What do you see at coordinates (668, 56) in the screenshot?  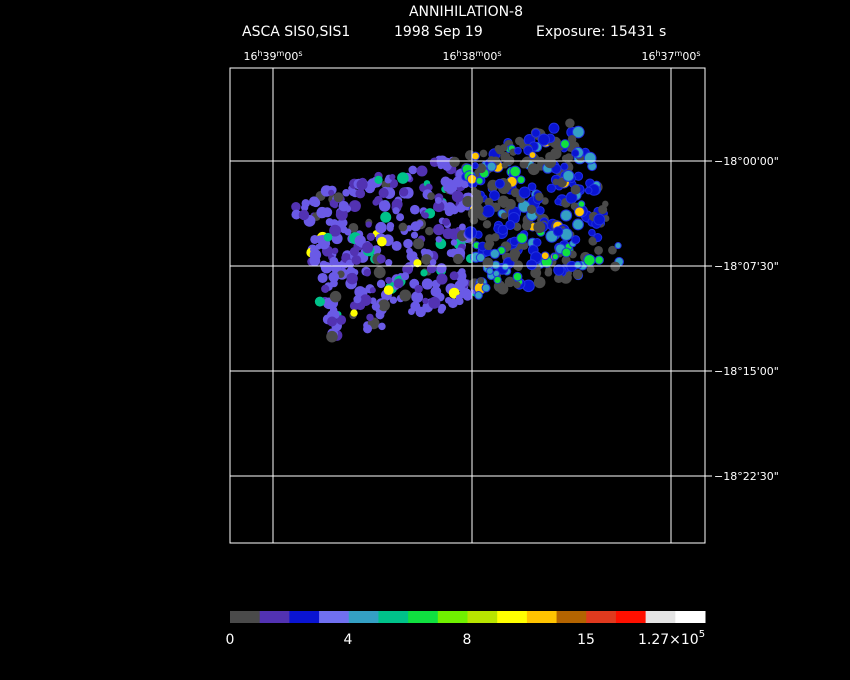 I see `ra-number: 37` at bounding box center [668, 56].